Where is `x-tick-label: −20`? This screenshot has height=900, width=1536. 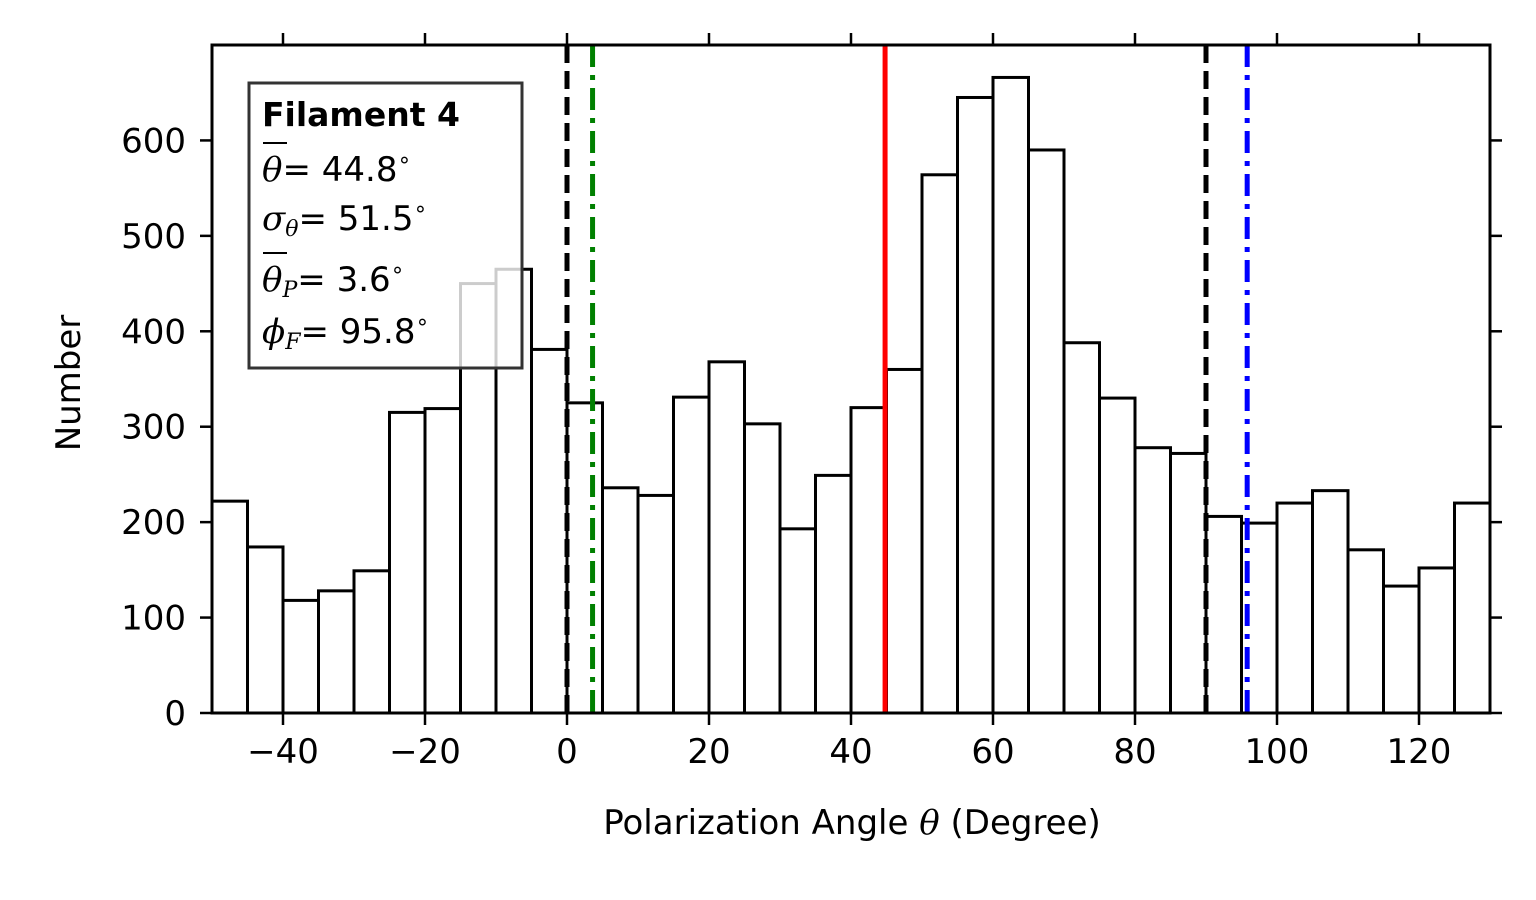 x-tick-label: −20 is located at coordinates (425, 752).